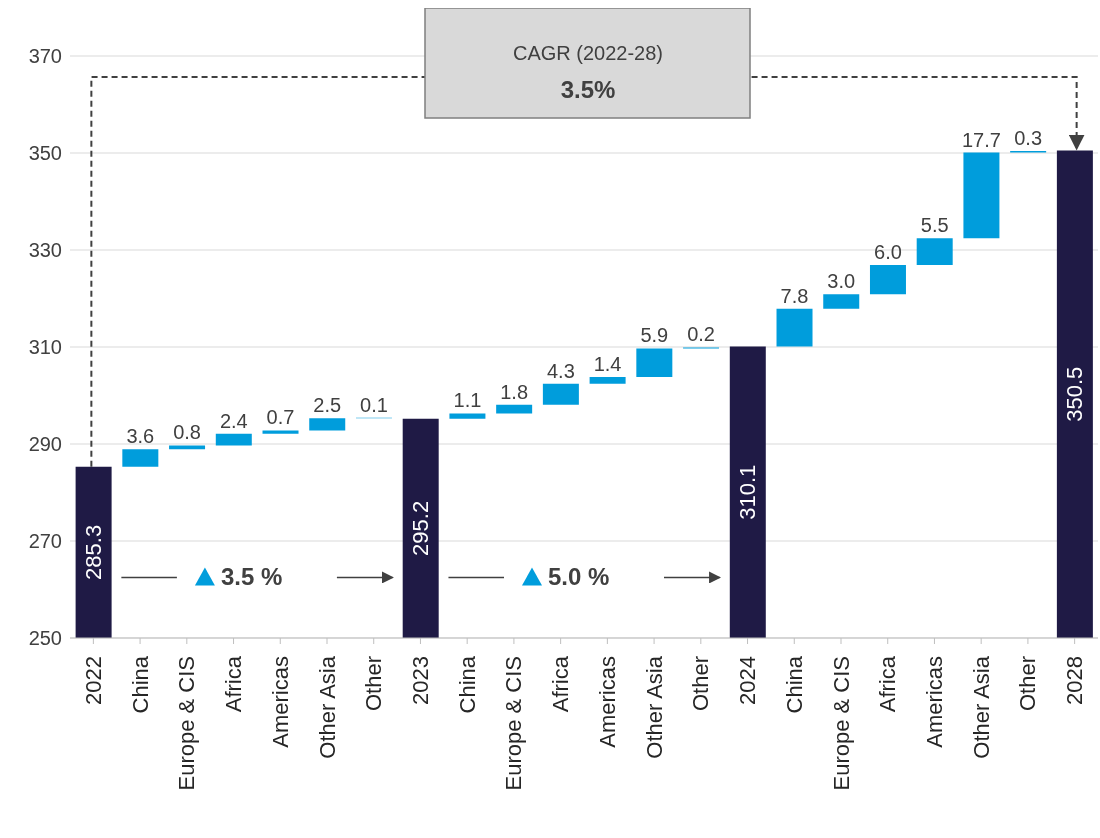 This screenshot has width=1100, height=838. Describe the element at coordinates (45, 444) in the screenshot. I see `y-tick-label: 290` at that location.